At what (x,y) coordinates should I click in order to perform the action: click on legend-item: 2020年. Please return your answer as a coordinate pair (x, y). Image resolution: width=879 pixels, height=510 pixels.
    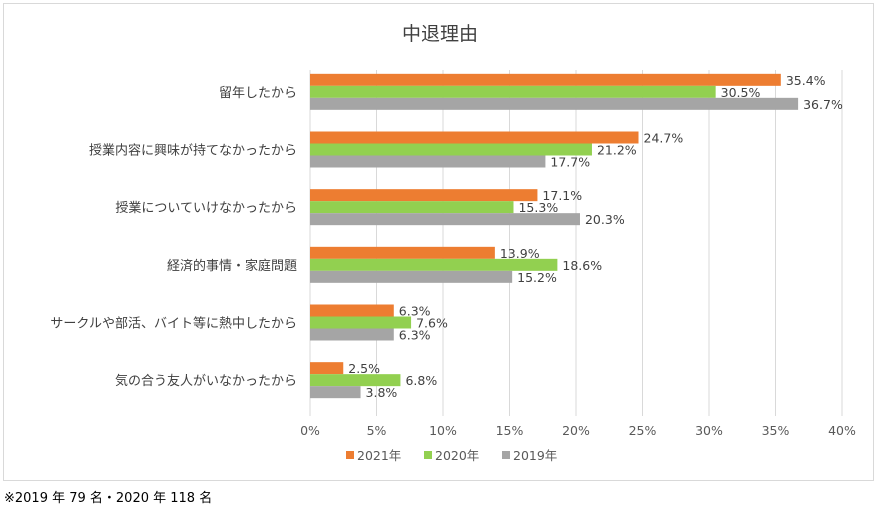
    Looking at the image, I should click on (451, 455).